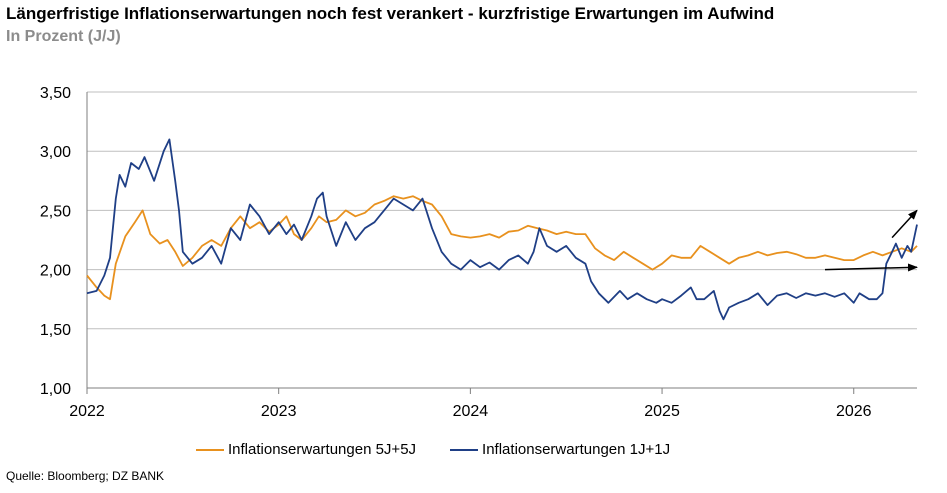 This screenshot has height=493, width=947. I want to click on x-tick-label: 2025, so click(662, 411).